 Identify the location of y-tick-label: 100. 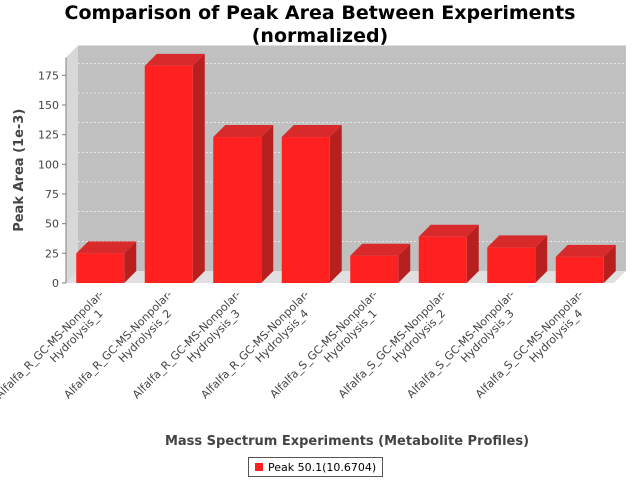
(48, 164).